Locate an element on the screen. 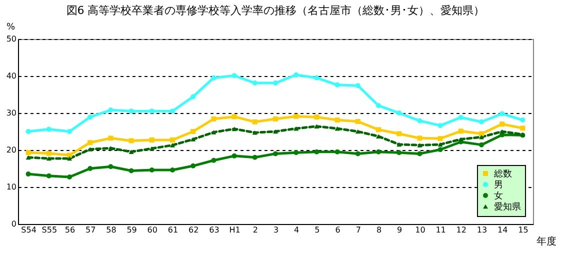 This screenshot has width=580, height=261. y-tick-label: 50 is located at coordinates (11, 39).